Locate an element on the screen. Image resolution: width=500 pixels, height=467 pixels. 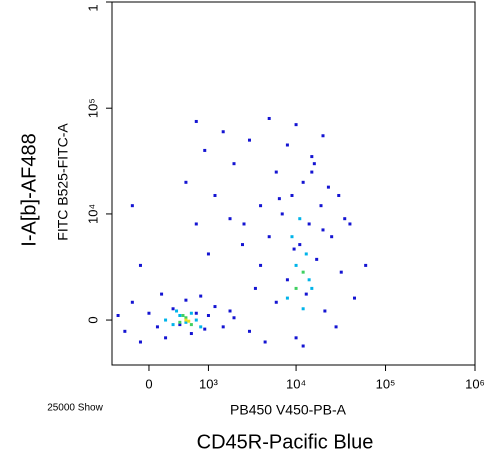
y-axis-title: I-A[b]-AF488 is located at coordinates (29, 189).